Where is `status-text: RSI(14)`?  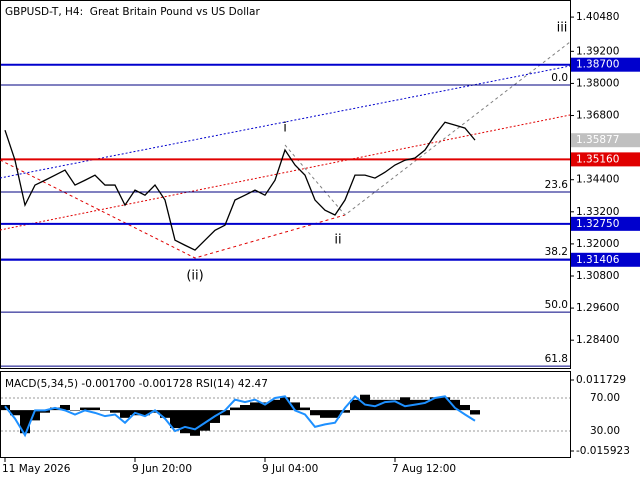 status-text: RSI(14) is located at coordinates (215, 384).